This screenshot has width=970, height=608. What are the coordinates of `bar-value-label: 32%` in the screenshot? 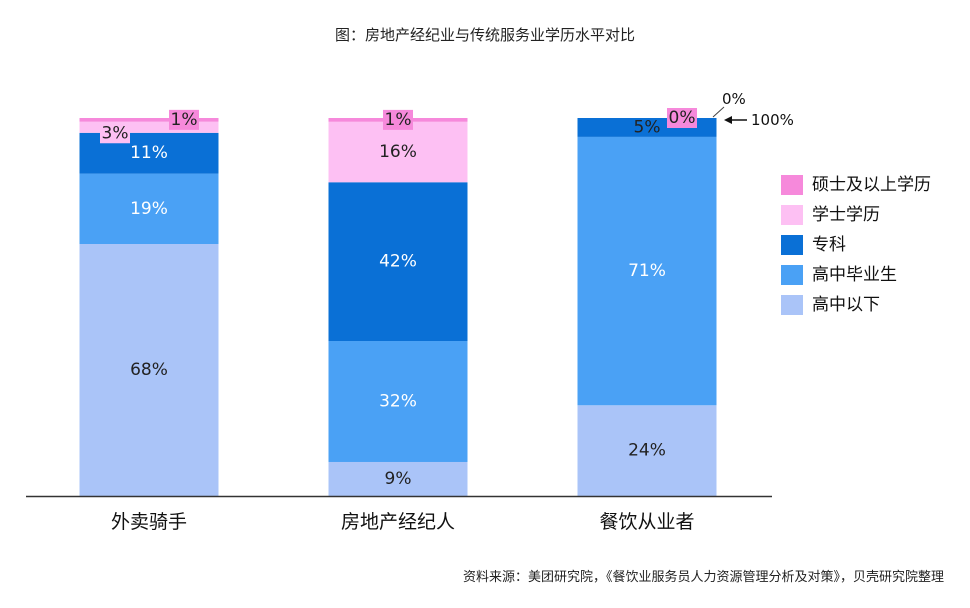 It's located at (398, 402).